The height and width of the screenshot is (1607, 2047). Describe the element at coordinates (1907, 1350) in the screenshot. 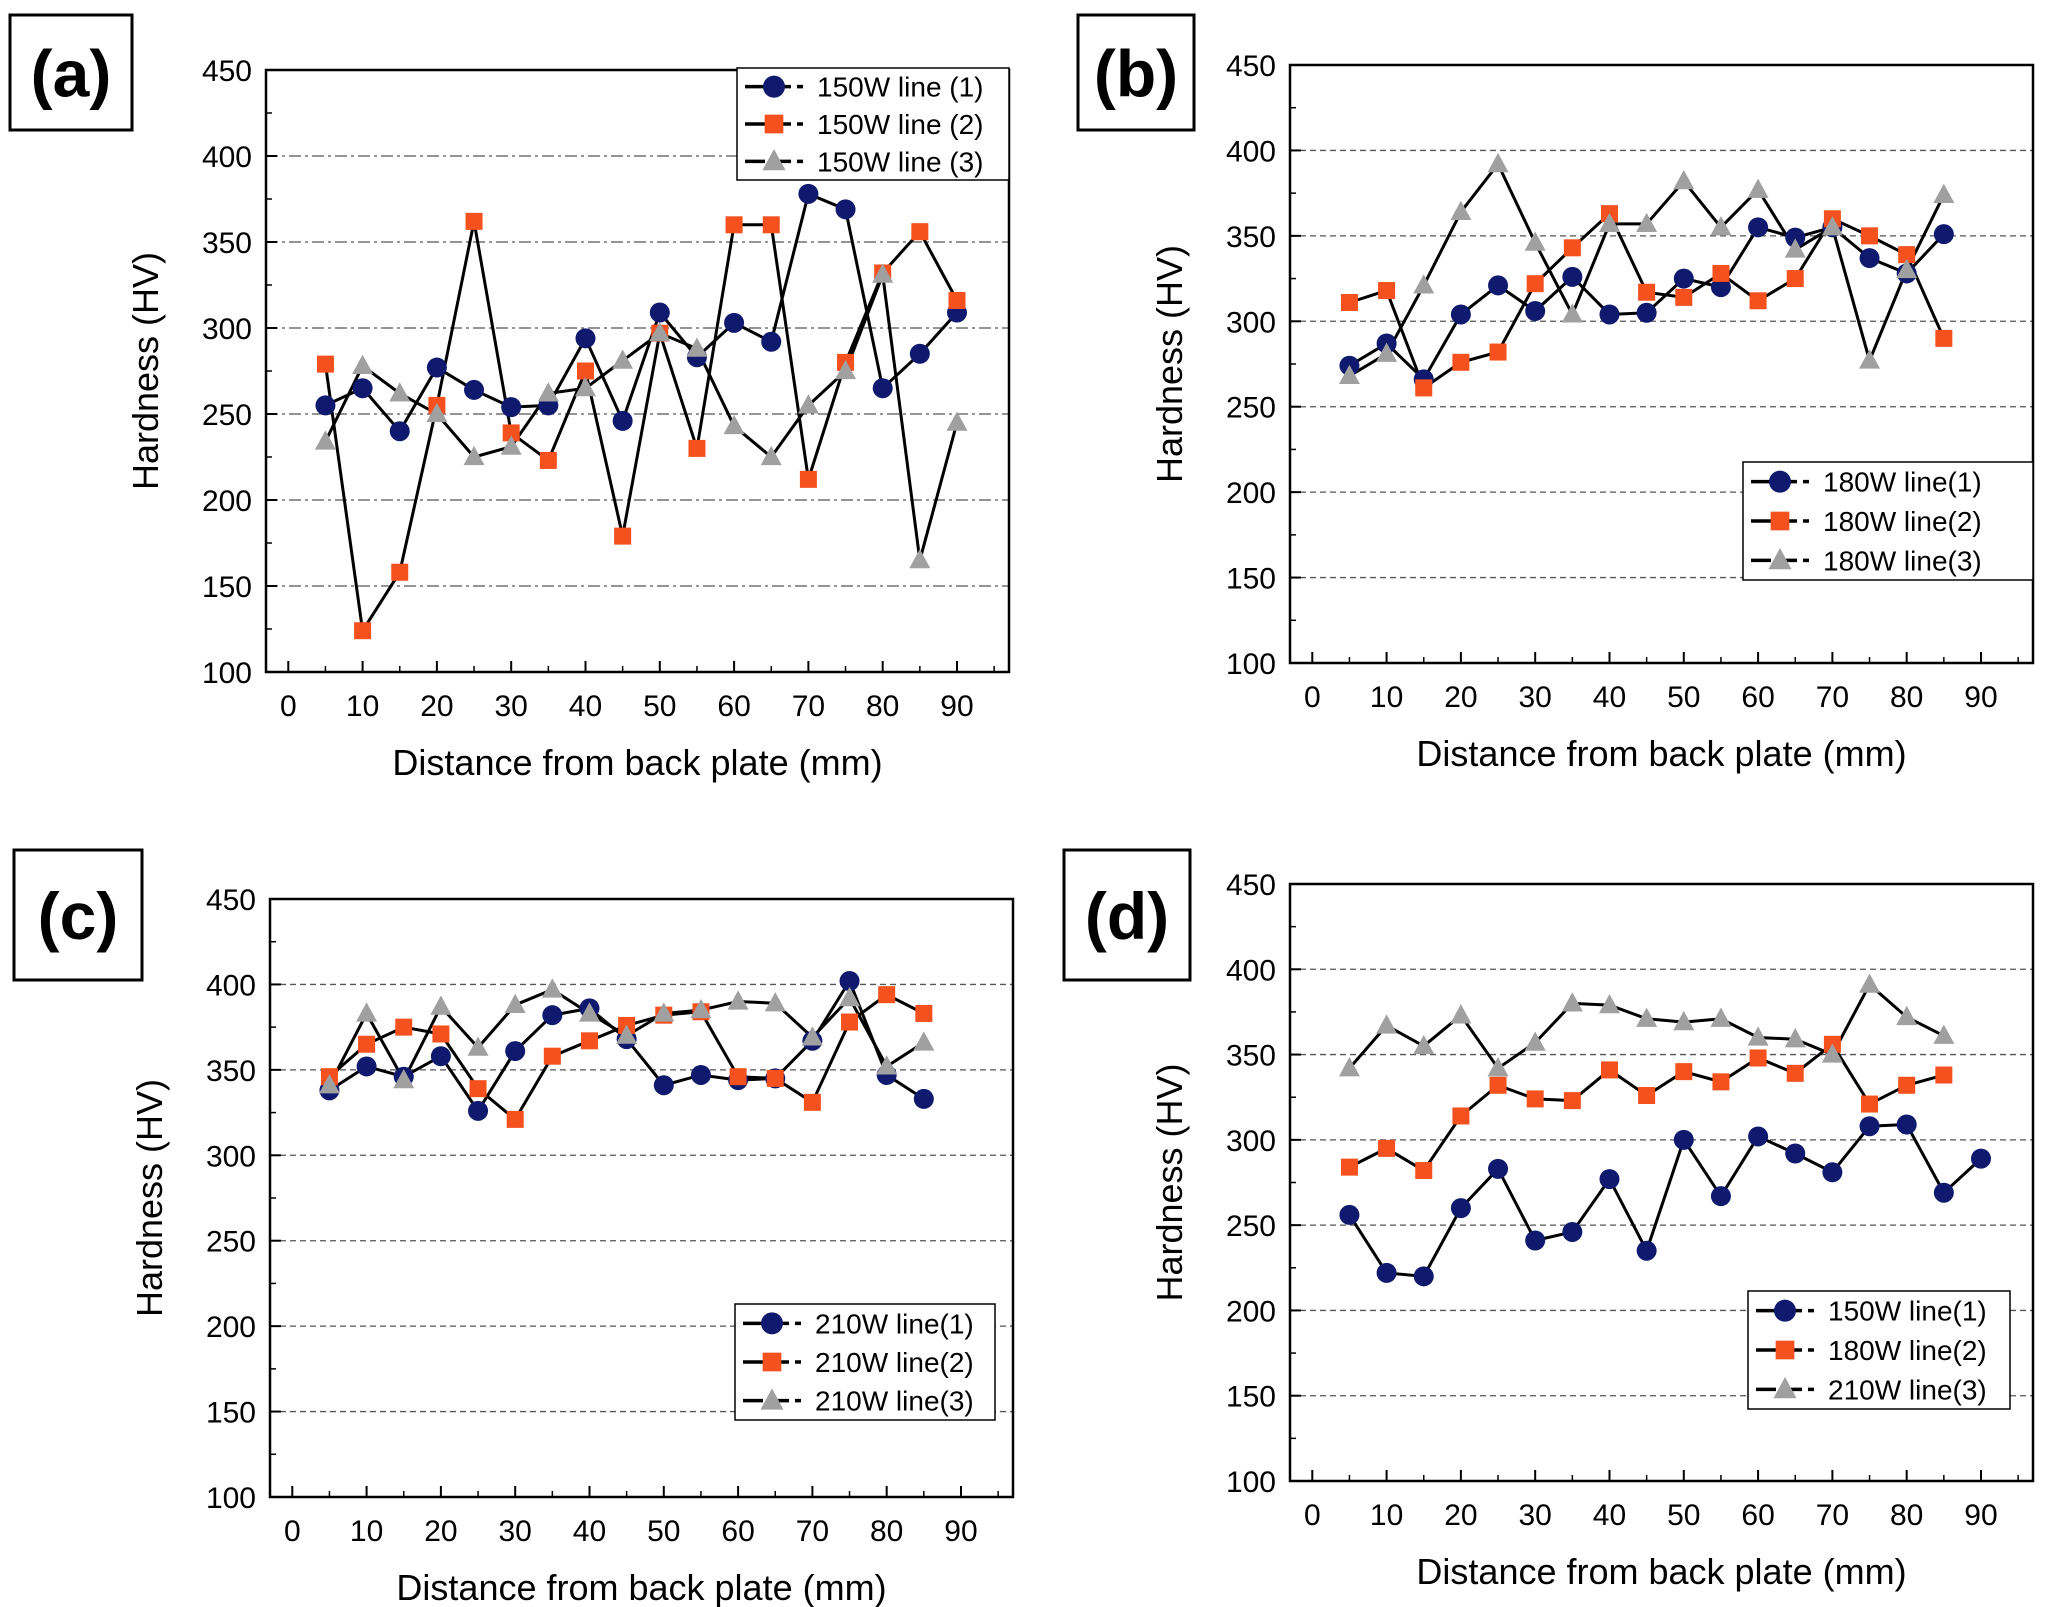

I see `legend-label-1: 180W line(2)` at that location.